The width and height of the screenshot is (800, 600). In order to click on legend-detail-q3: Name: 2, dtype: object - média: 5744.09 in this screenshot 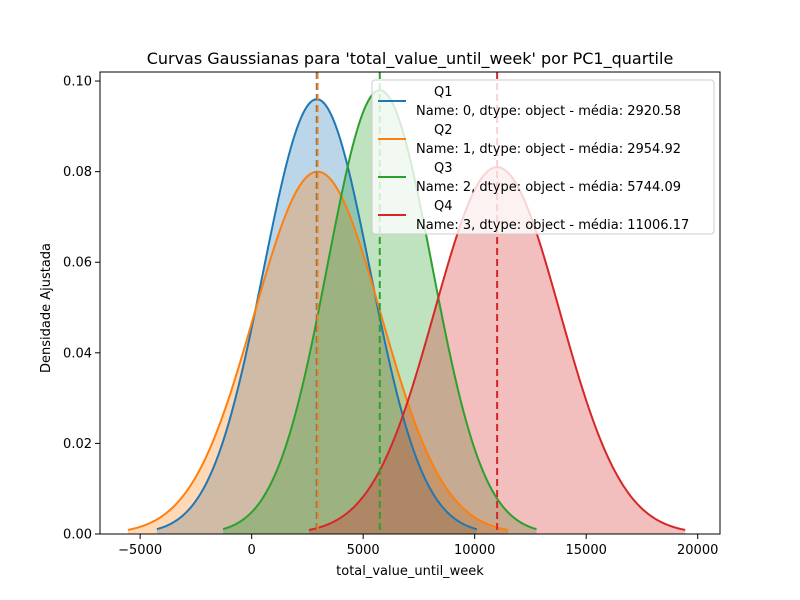, I will do `click(548, 187)`.